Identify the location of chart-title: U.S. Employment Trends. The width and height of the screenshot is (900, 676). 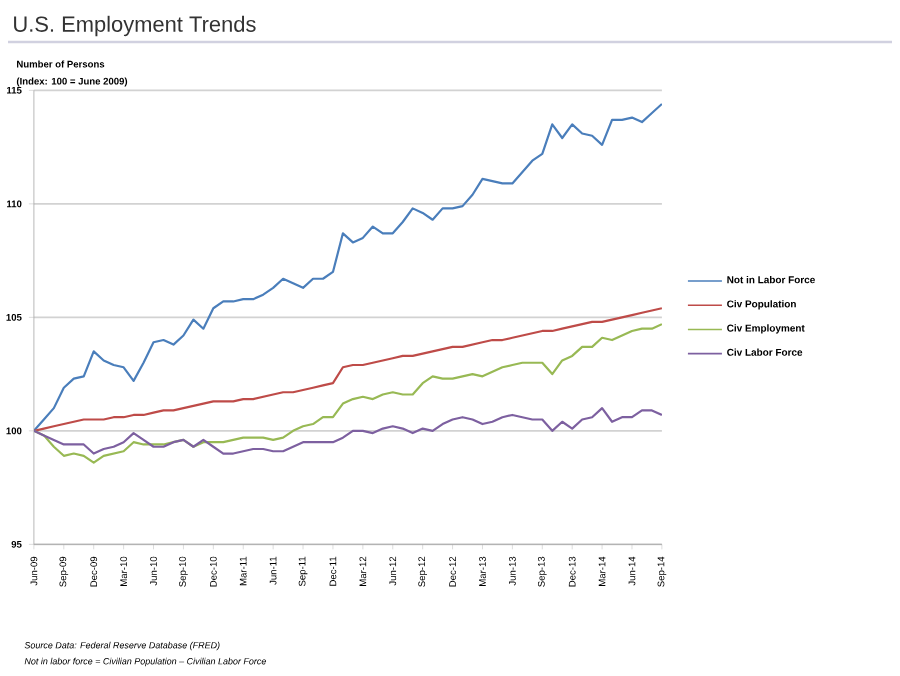
(135, 26).